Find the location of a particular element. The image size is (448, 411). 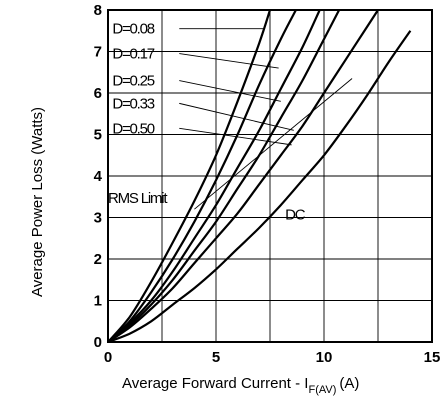

y-tick-labels: 0 1 2 3 4 5 6 7 8 is located at coordinates (98, 176).